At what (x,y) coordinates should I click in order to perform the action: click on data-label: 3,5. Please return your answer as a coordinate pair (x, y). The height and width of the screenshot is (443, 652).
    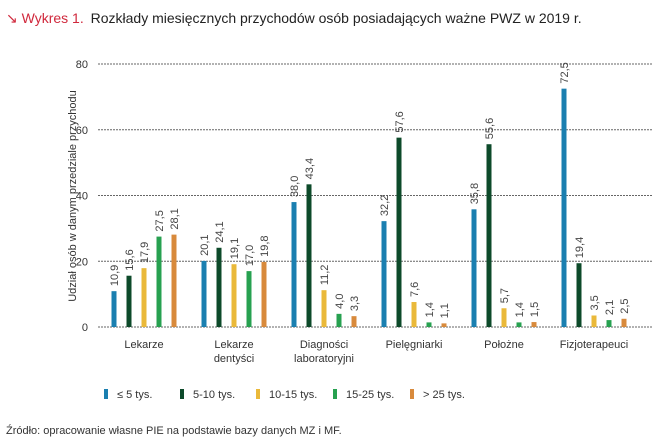
    Looking at the image, I should click on (595, 302).